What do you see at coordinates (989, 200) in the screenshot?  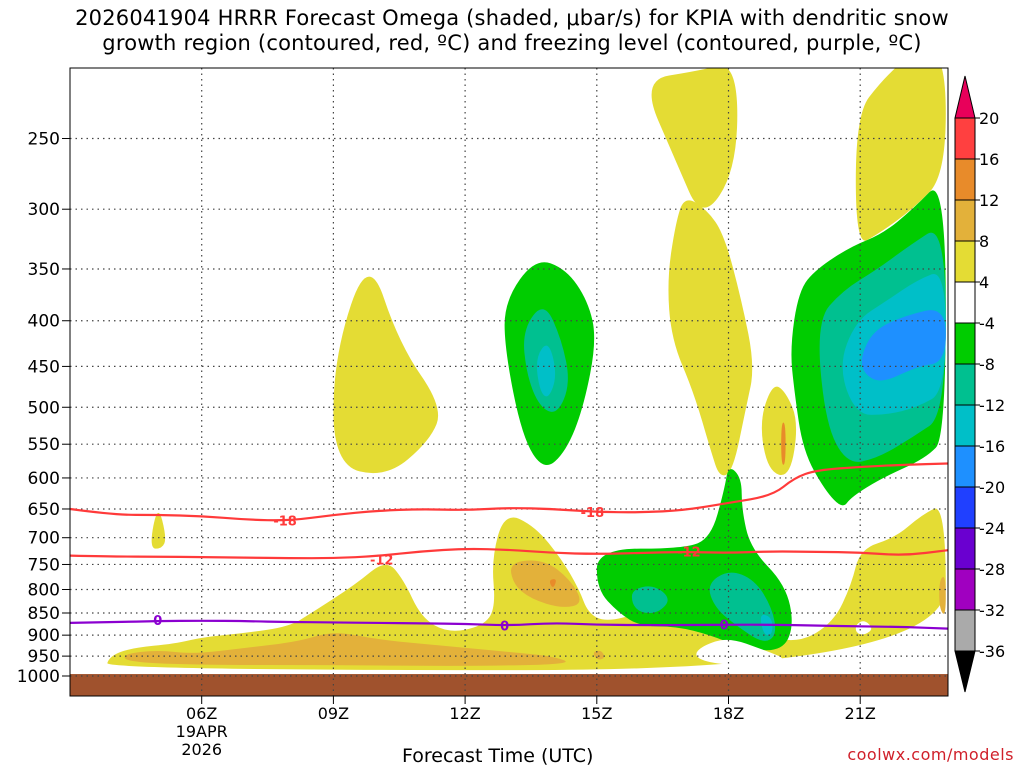 I see `colorbar-label: 12` at bounding box center [989, 200].